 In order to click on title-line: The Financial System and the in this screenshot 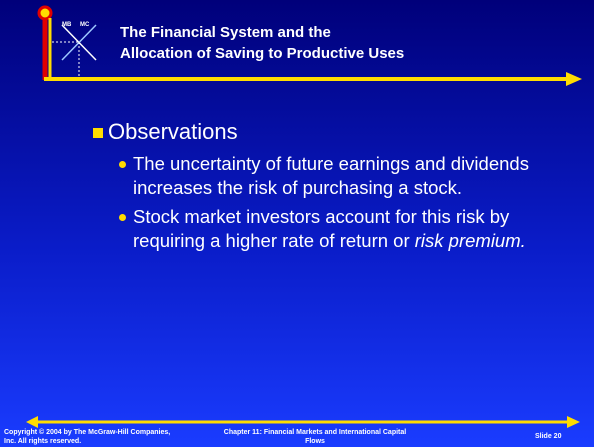, I will do `click(225, 32)`.